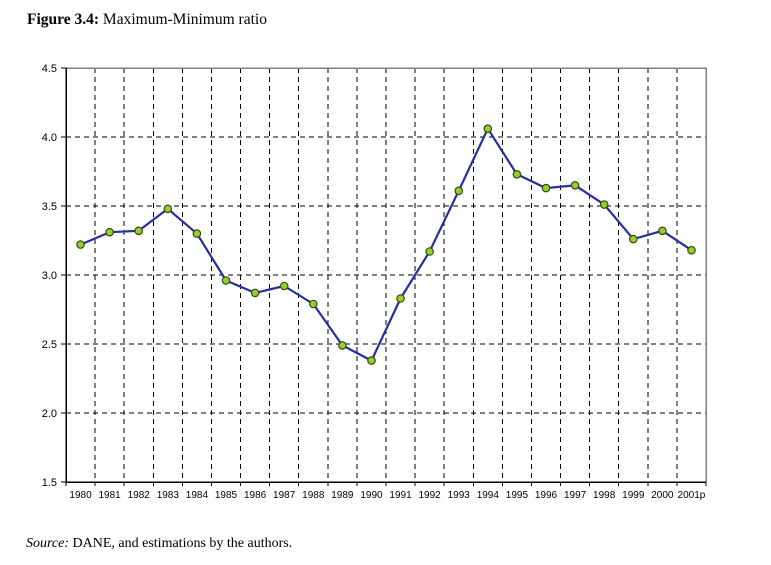  Describe the element at coordinates (546, 188) in the screenshot. I see `data-point-1996` at that location.